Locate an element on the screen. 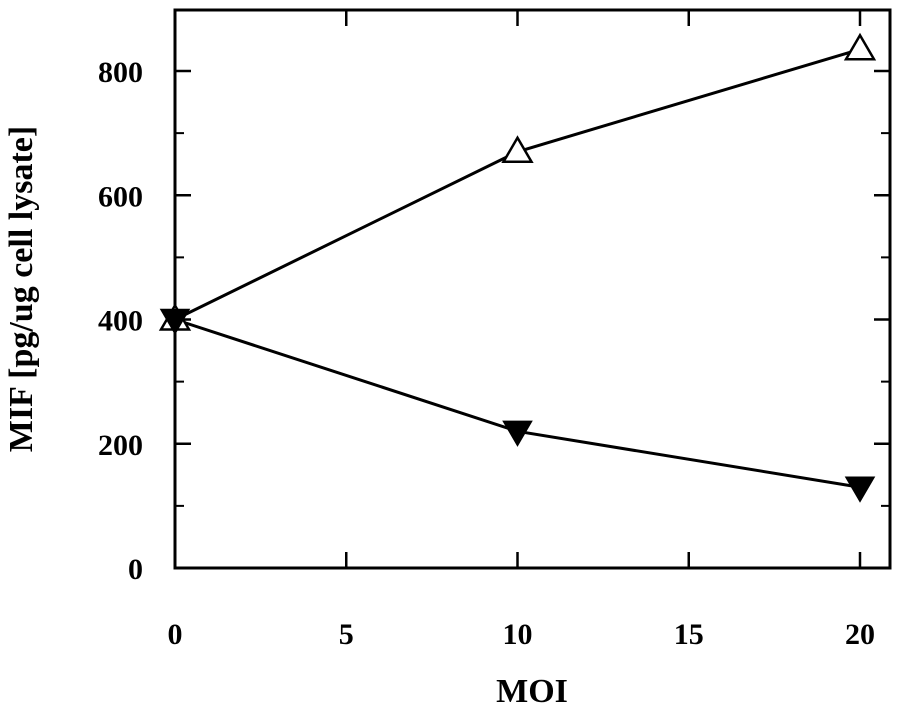  x-tick-label: 0 is located at coordinates (175, 634).